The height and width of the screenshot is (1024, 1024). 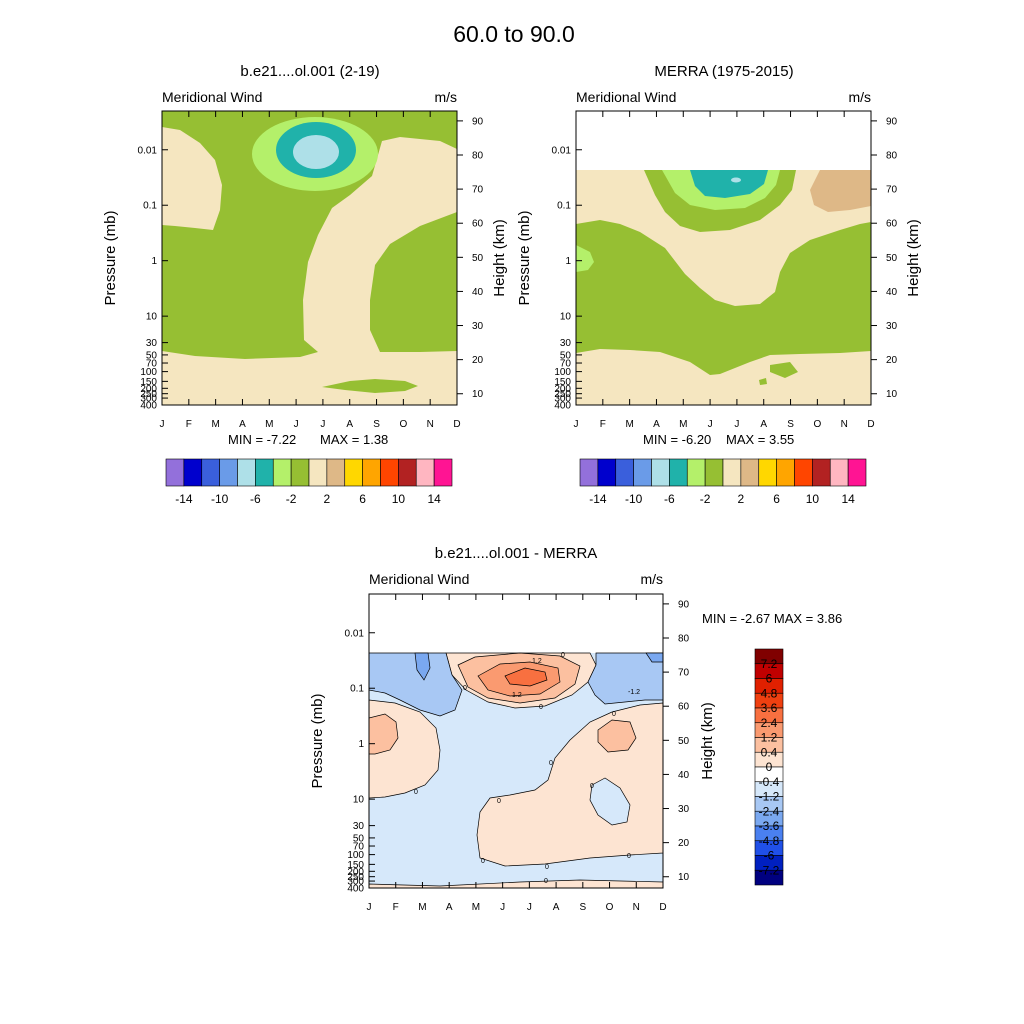 What do you see at coordinates (562, 399) in the screenshot?
I see `pressure-tick-label: 300` at bounding box center [562, 399].